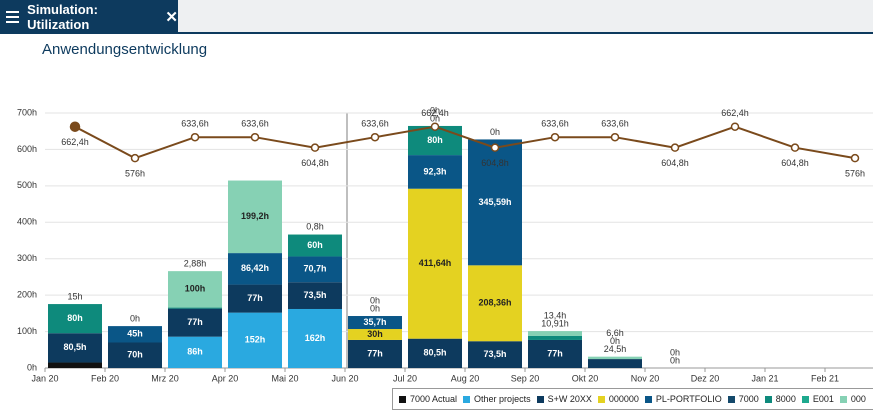  What do you see at coordinates (74, 296) in the screenshot?
I see `bar-value-label: 15h` at bounding box center [74, 296].